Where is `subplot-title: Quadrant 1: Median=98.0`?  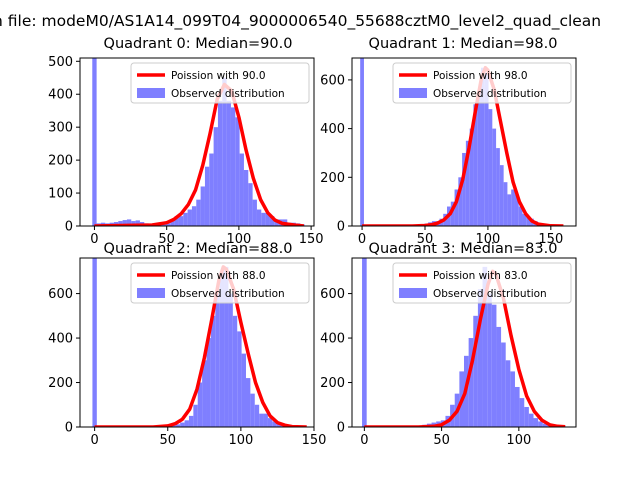 subplot-title: Quadrant 1: Median=98.0 is located at coordinates (463, 44).